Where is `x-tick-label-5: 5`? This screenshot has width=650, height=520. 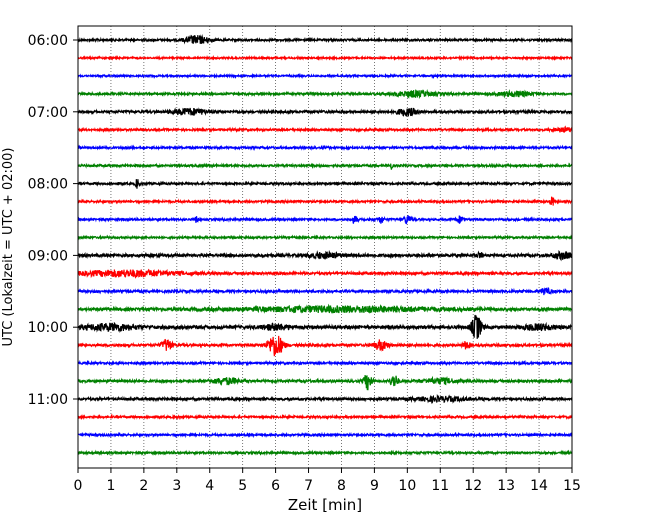
x-tick-label-5: 5 is located at coordinates (242, 486).